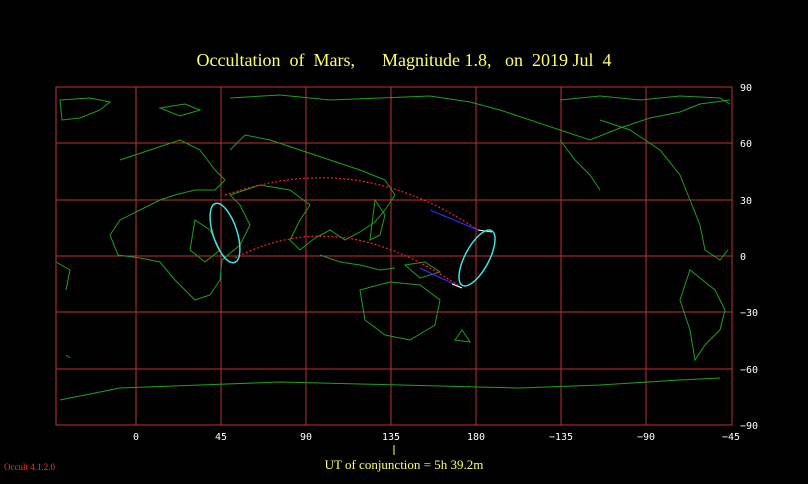 The image size is (808, 484). What do you see at coordinates (749, 257) in the screenshot?
I see `y-tick-labels: 90 60 30 0 −30 −60 −90` at bounding box center [749, 257].